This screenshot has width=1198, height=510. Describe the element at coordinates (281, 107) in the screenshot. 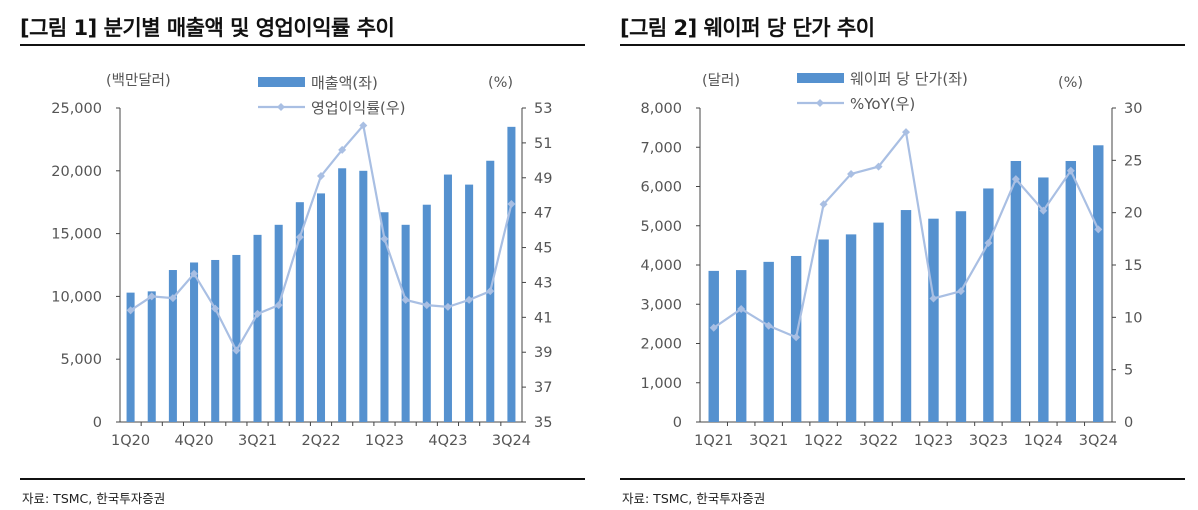

I see `legend-line-marker` at that location.